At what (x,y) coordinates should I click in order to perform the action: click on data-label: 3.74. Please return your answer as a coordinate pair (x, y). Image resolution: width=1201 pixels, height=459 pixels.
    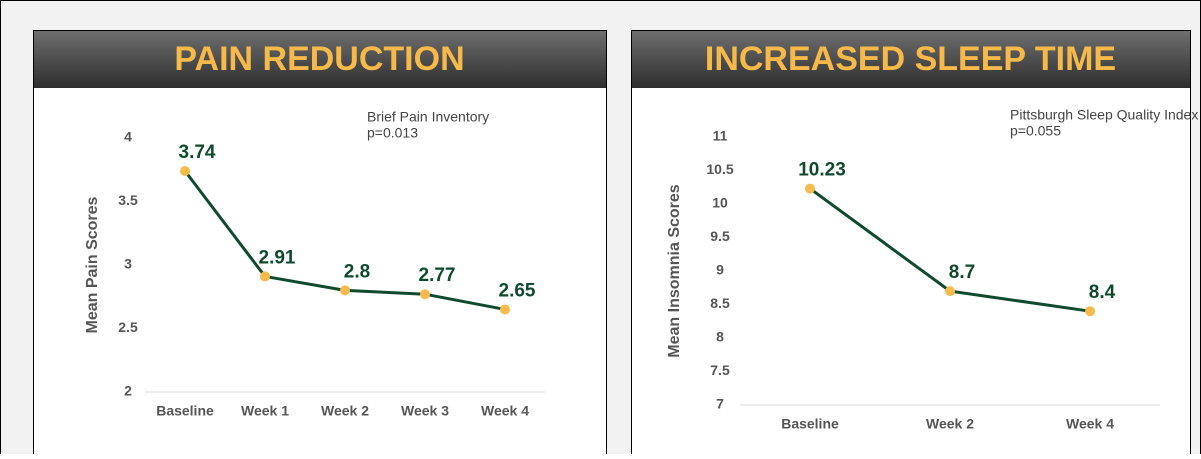
    Looking at the image, I should click on (197, 152).